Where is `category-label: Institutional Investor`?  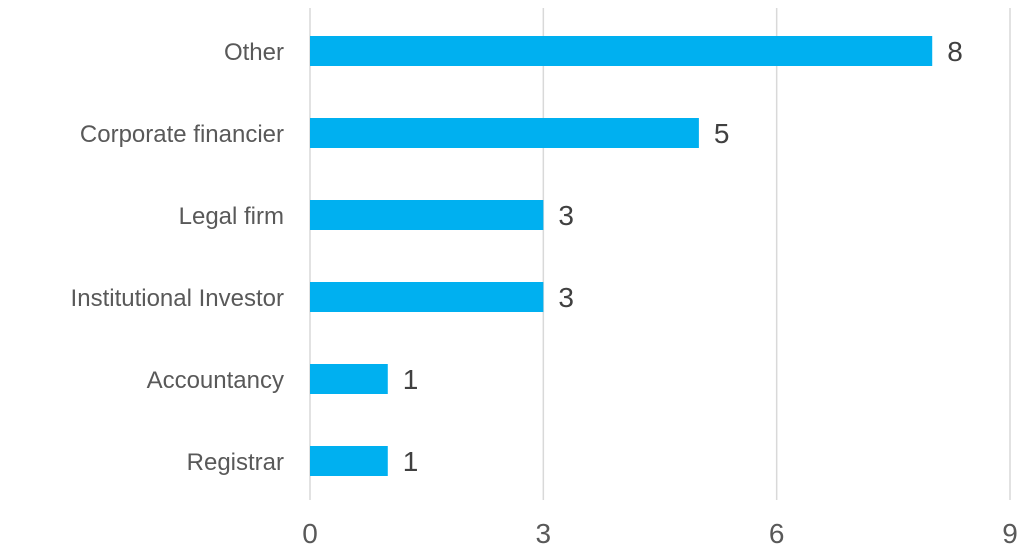 category-label: Institutional Investor is located at coordinates (177, 298).